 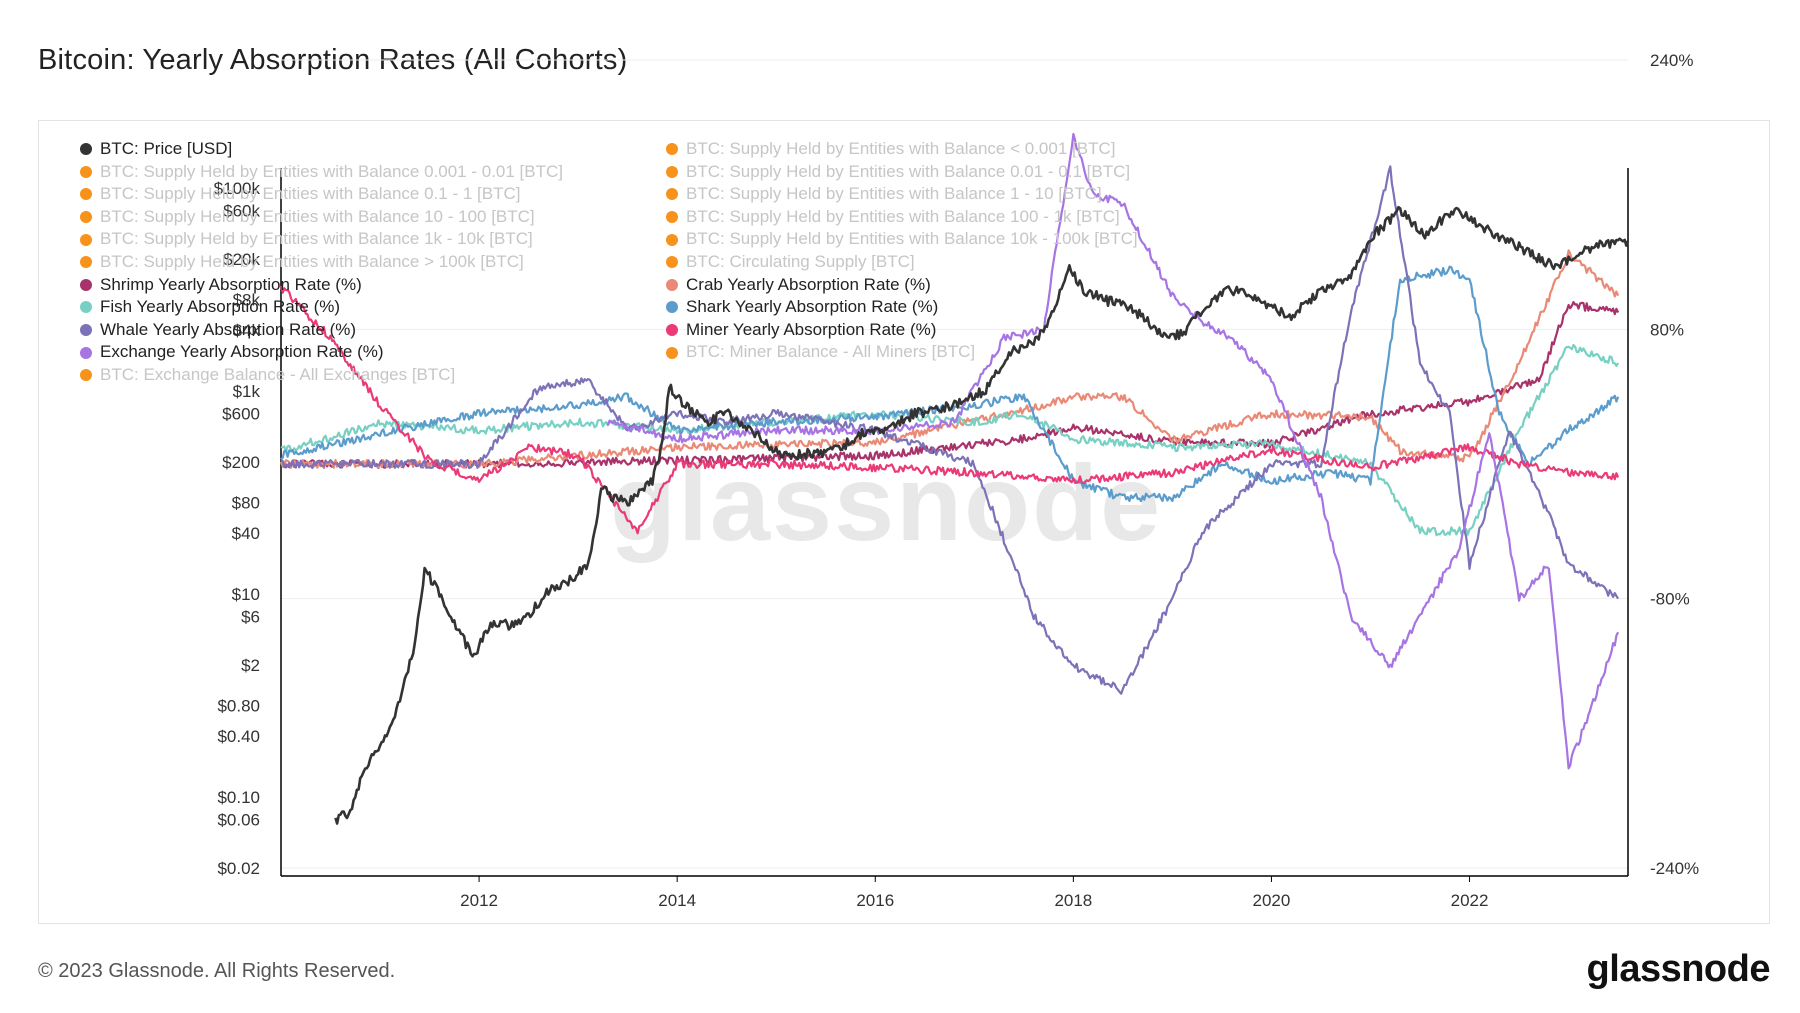 I want to click on y-left-tick-label: $0.10, so click(x=238, y=797).